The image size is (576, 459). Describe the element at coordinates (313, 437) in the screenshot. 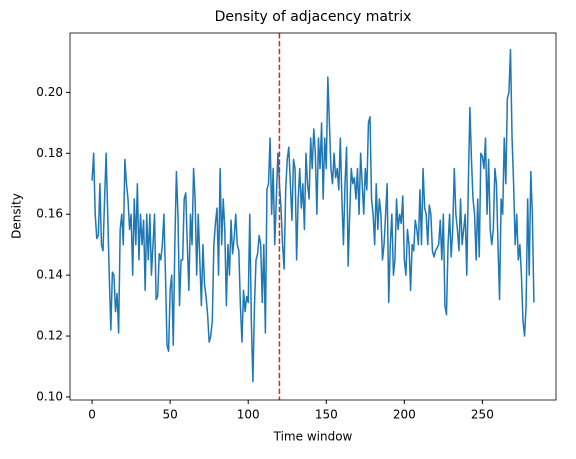

I see `x-axis-label: Time window` at that location.